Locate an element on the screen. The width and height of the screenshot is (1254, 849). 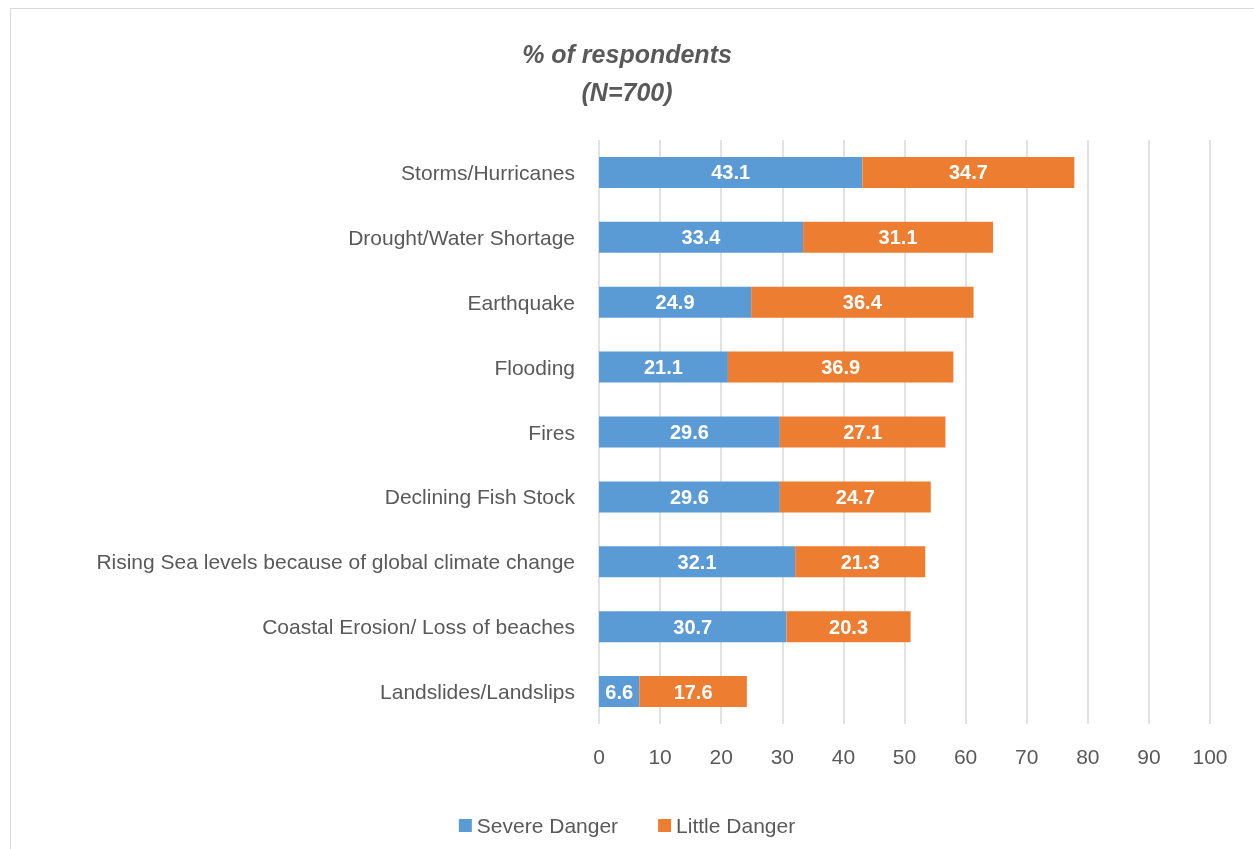
data-label: 43.1 is located at coordinates (731, 172).